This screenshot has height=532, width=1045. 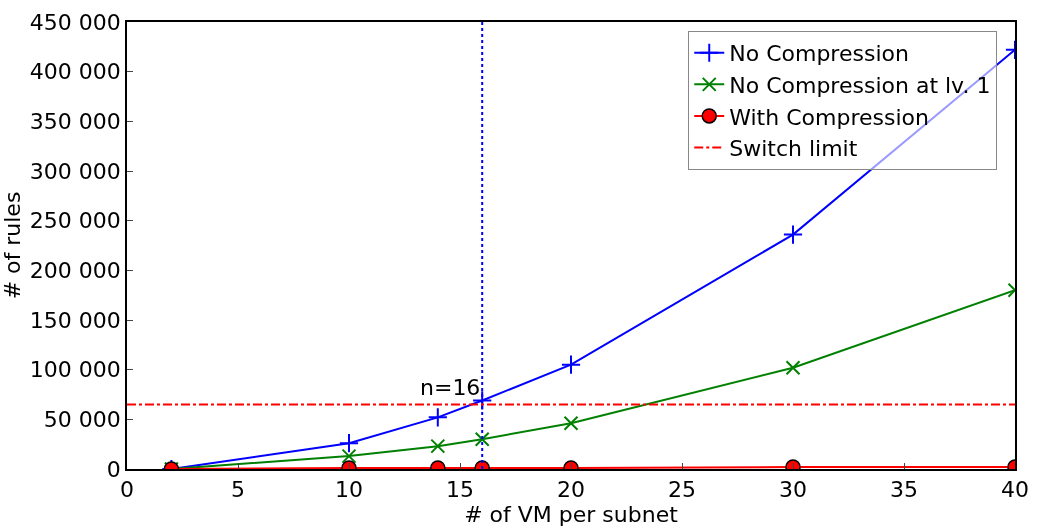 I want to click on x-tick-label: 40, so click(x=1015, y=490).